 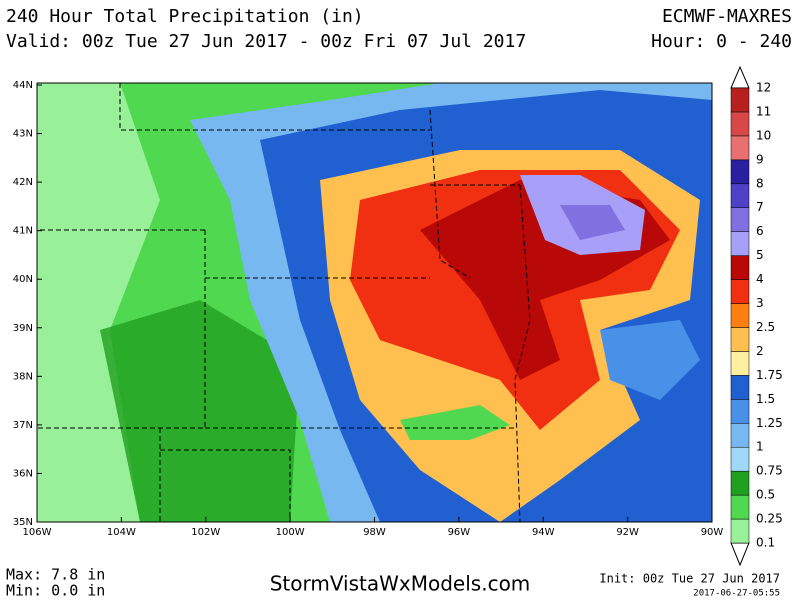 What do you see at coordinates (121, 532) in the screenshot?
I see `lon-label: 104W` at bounding box center [121, 532].